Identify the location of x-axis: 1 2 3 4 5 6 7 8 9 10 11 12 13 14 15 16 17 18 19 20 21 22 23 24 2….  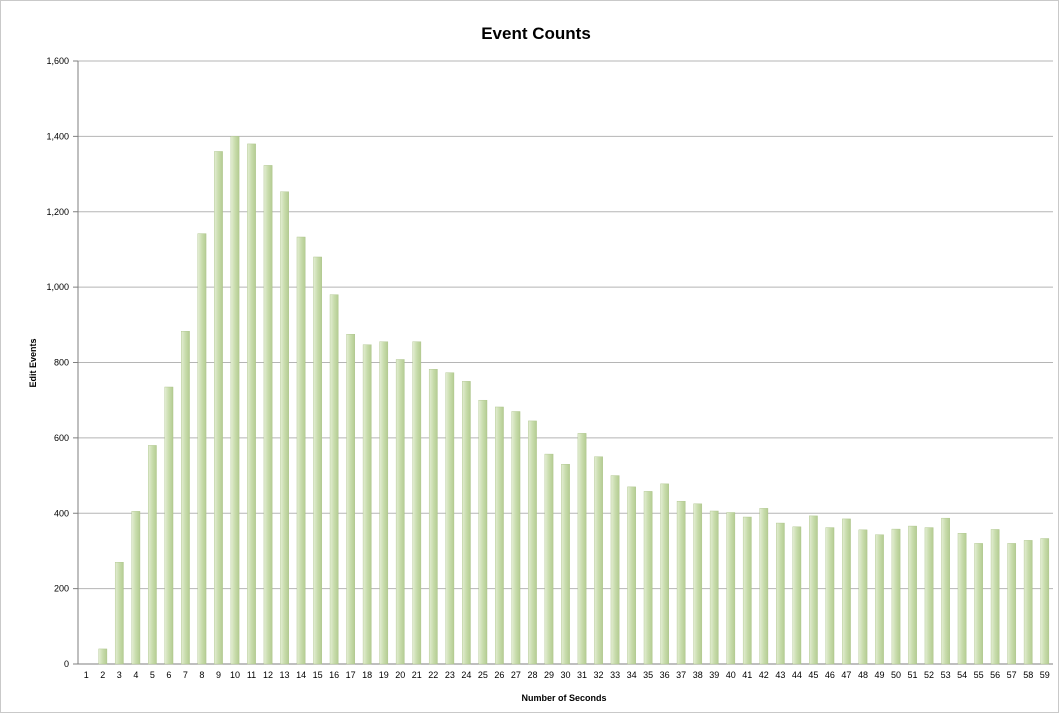
(567, 675).